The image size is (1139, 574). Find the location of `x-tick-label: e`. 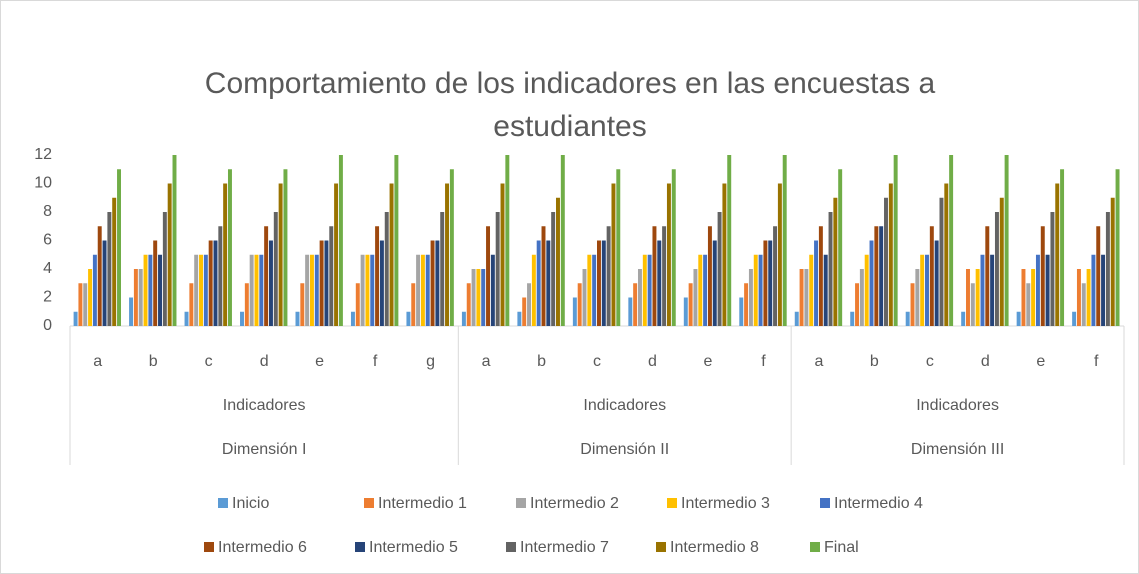

x-tick-label: e is located at coordinates (707, 361).